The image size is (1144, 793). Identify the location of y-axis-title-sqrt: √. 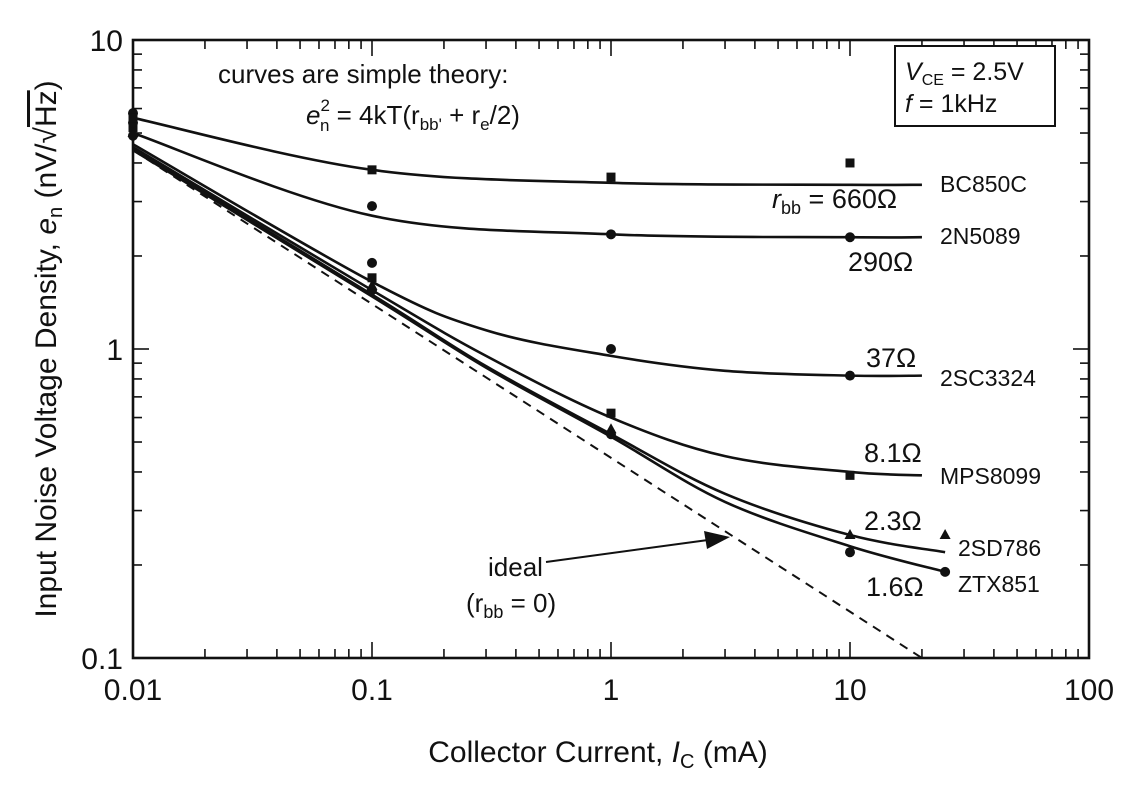
(46, 134).